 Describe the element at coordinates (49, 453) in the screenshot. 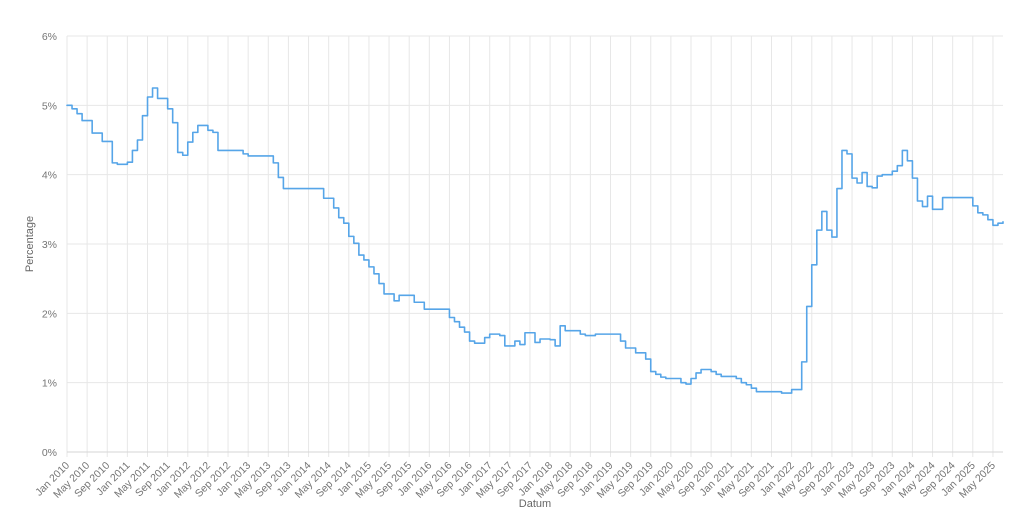

I see `y-tick-label: 0%` at that location.